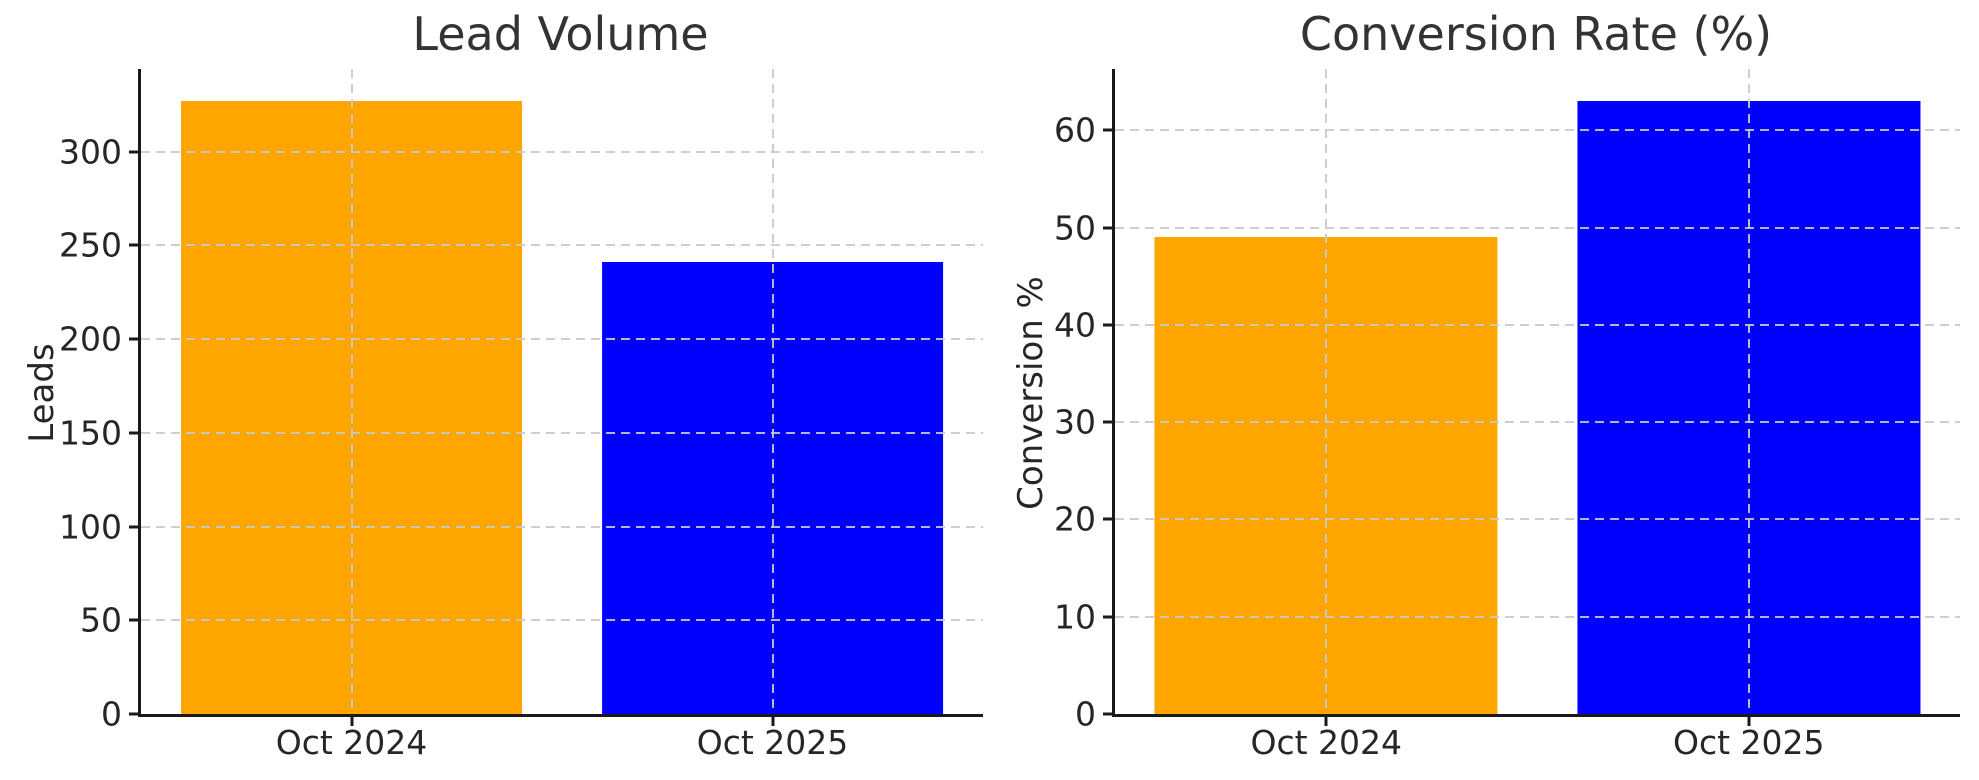  I want to click on y-tick-label: 20, so click(1075, 519).